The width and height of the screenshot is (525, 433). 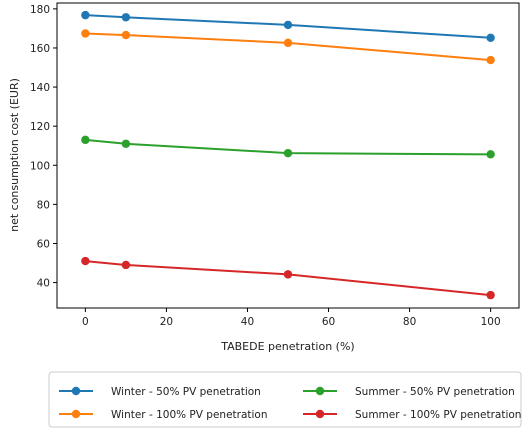 I want to click on x-tick-label: 80, so click(x=409, y=322).